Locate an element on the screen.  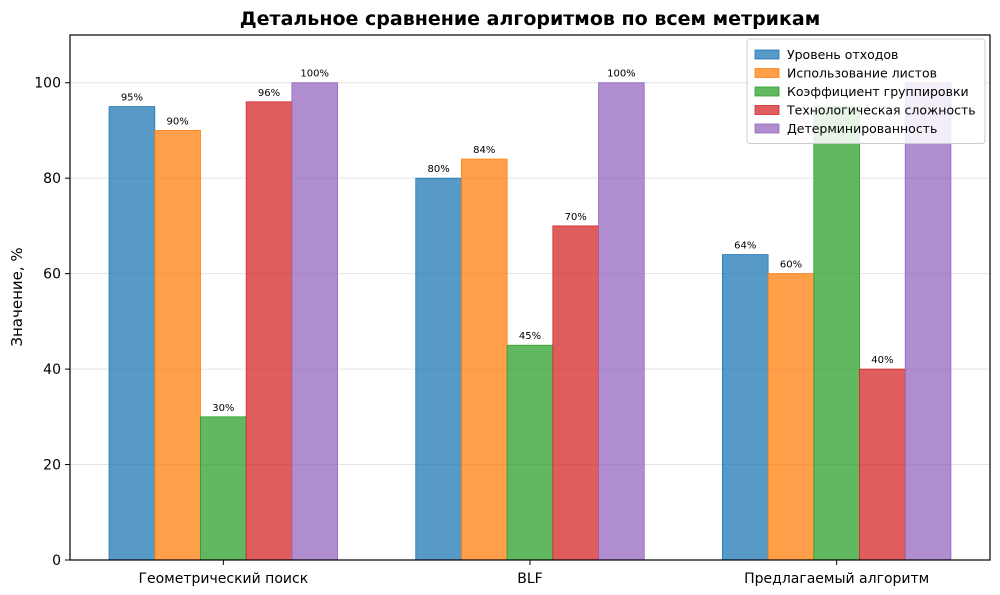
y-tick-label: 60 is located at coordinates (52, 275).